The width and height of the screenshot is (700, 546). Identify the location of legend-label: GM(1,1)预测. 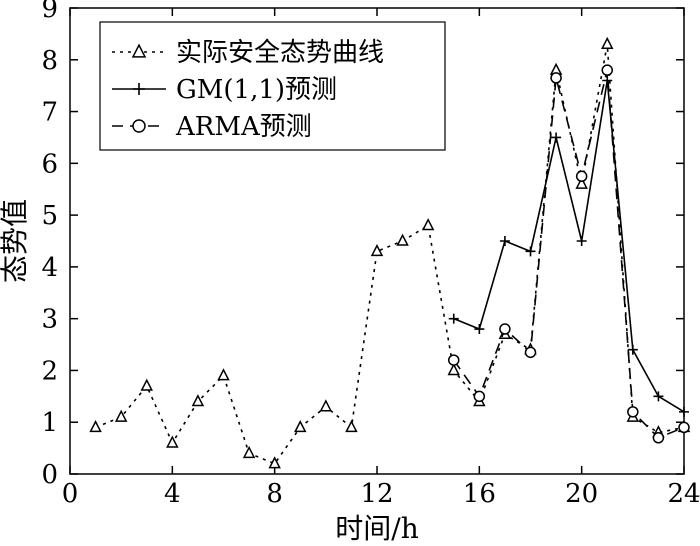
(256, 90).